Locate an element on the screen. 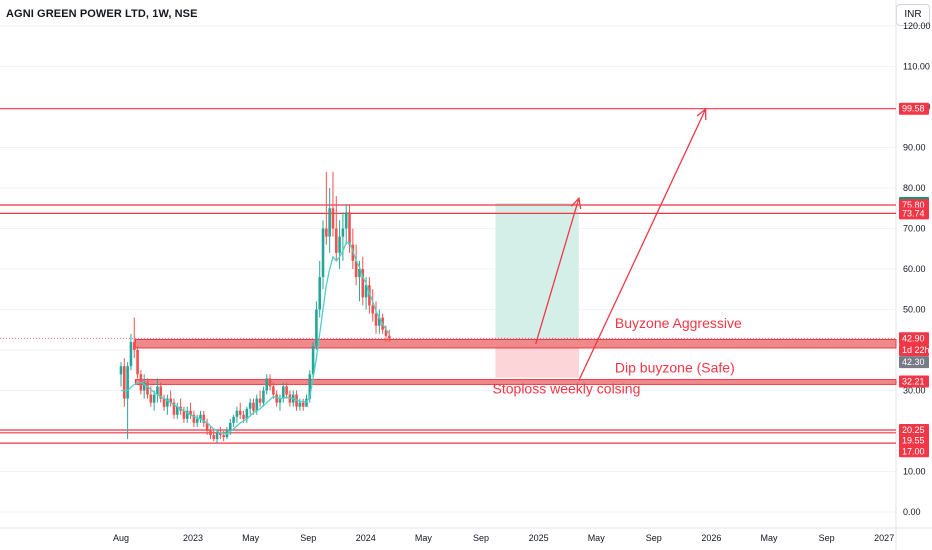 The height and width of the screenshot is (550, 932). price-badge-label: 20.25 is located at coordinates (913, 430).